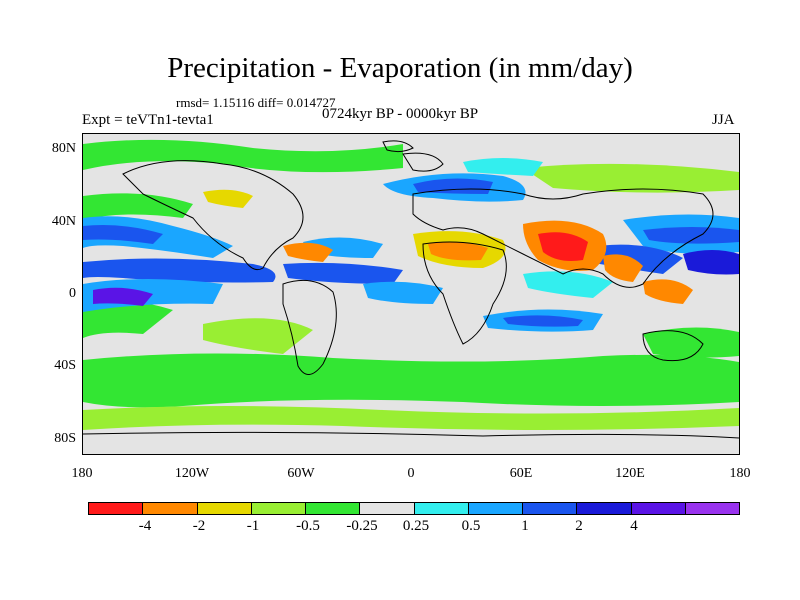  I want to click on season-label: JJA, so click(723, 120).